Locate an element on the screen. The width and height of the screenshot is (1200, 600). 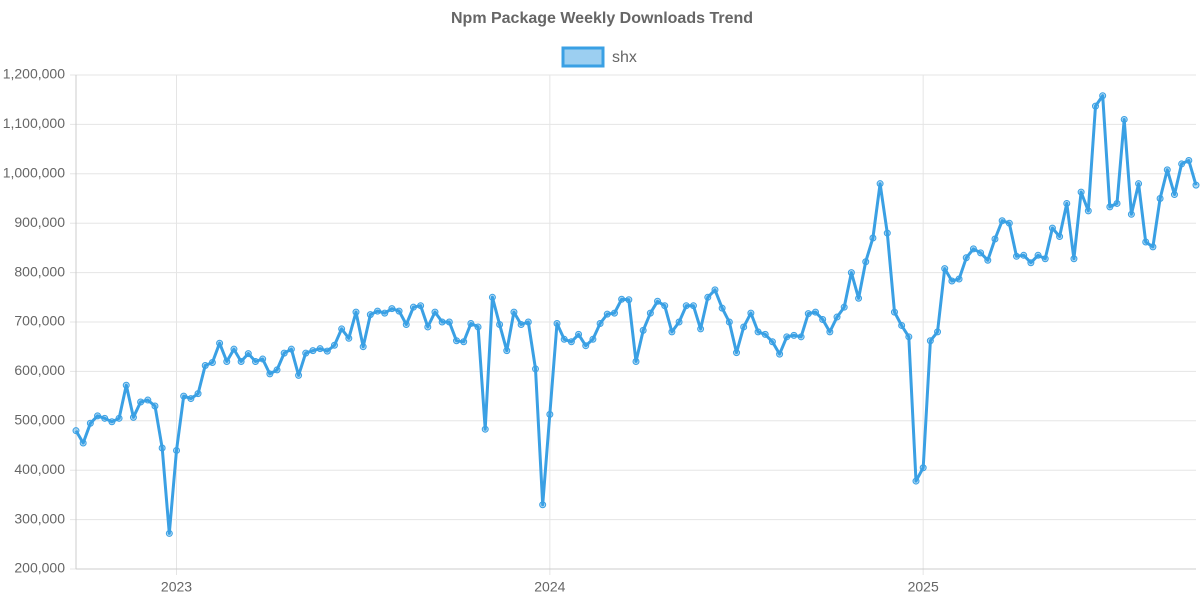
y-tick-label: 1,100,000 is located at coordinates (34, 123).